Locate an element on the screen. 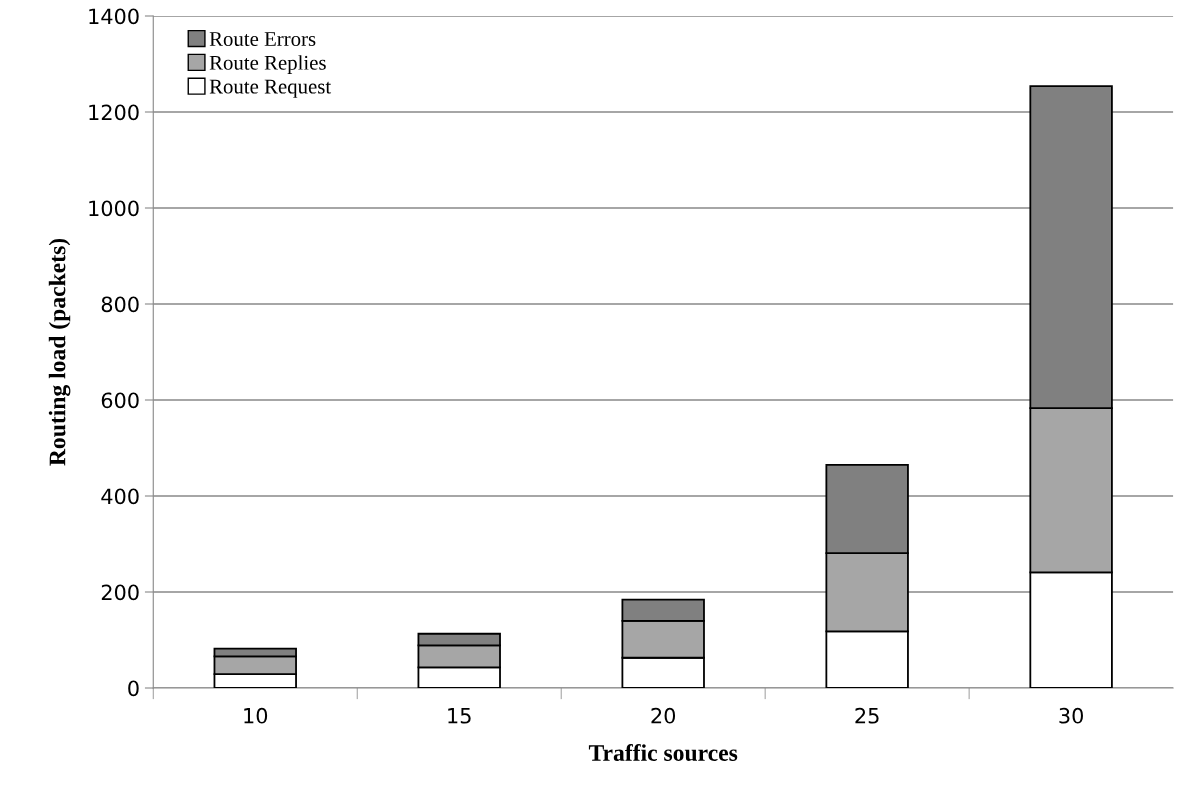 This screenshot has height=800, width=1179. x-tick-label: 25 is located at coordinates (867, 715).